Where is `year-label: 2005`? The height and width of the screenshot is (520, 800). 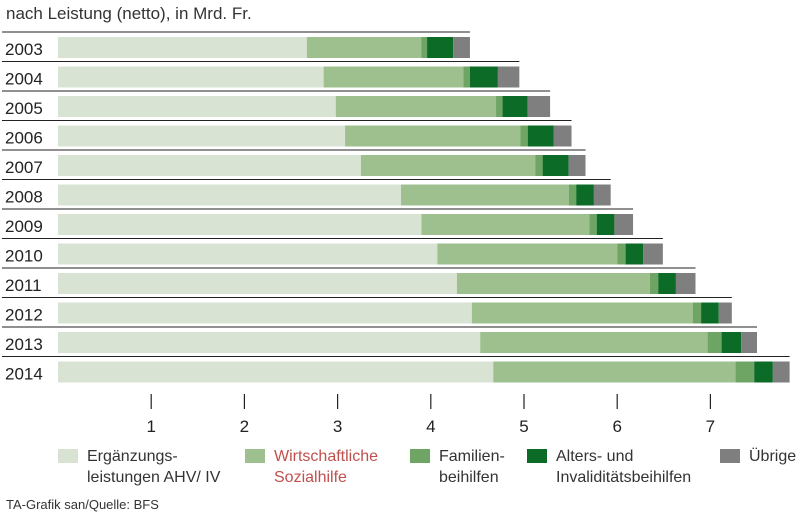
year-label: 2005 is located at coordinates (24, 108).